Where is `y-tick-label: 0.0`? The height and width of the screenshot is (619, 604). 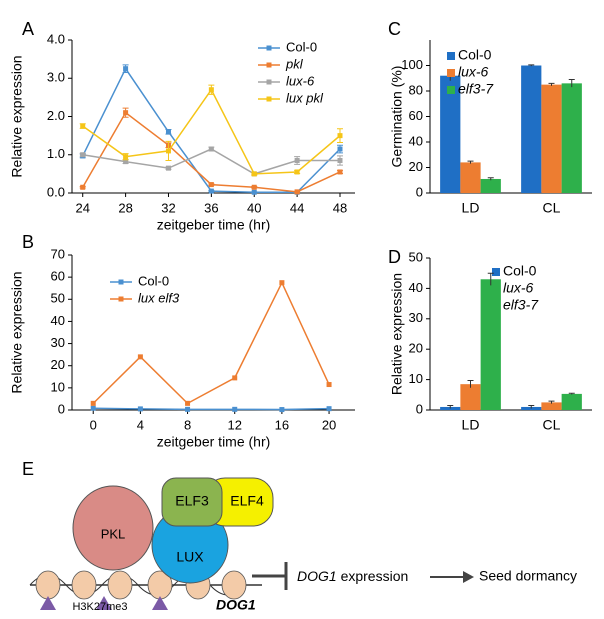
y-tick-label: 0.0 is located at coordinates (56, 191).